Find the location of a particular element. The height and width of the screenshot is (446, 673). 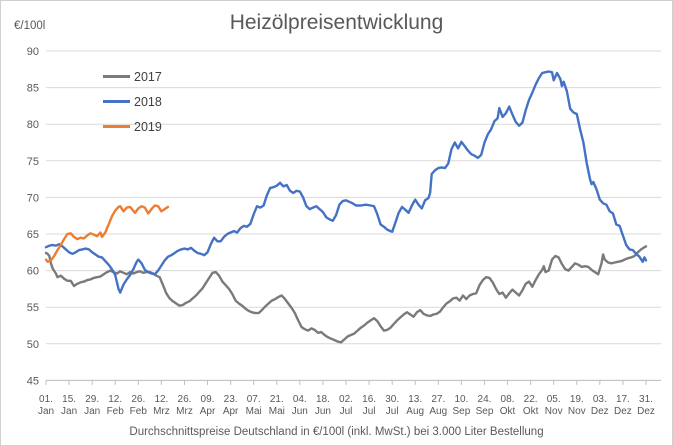

chart-title: Heizölpreisentwicklung is located at coordinates (336, 22).